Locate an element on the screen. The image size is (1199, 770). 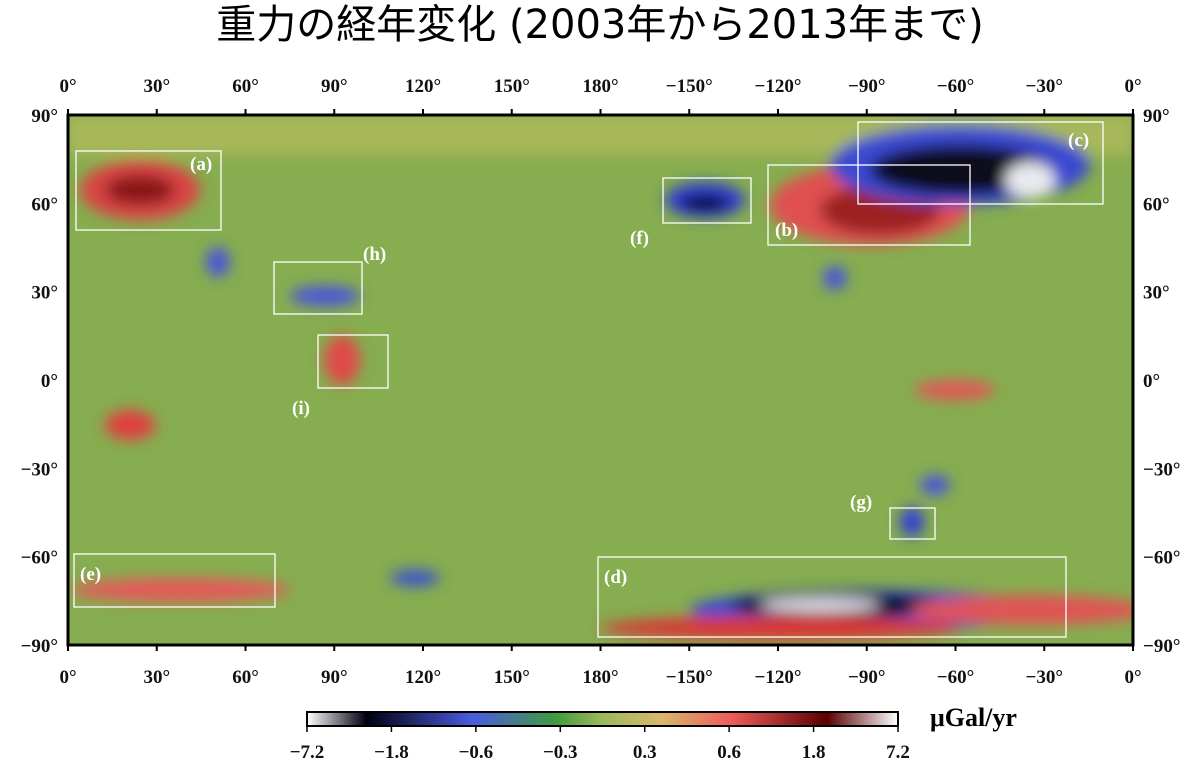
colorbar-unit: μGal/yr is located at coordinates (973, 717).